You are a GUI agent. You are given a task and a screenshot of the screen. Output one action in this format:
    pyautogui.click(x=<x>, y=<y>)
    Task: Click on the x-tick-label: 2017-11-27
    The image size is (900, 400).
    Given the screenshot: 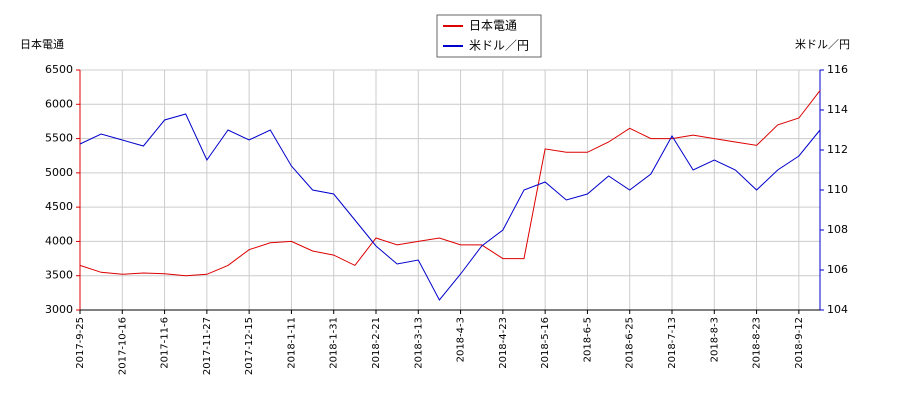 What is the action you would take?
    pyautogui.click(x=207, y=346)
    